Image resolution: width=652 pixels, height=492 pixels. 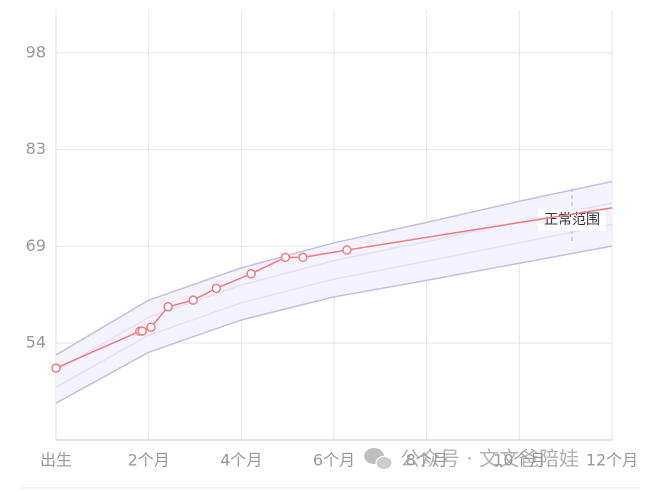 I want to click on y-tick-label: 69, so click(x=36, y=245).